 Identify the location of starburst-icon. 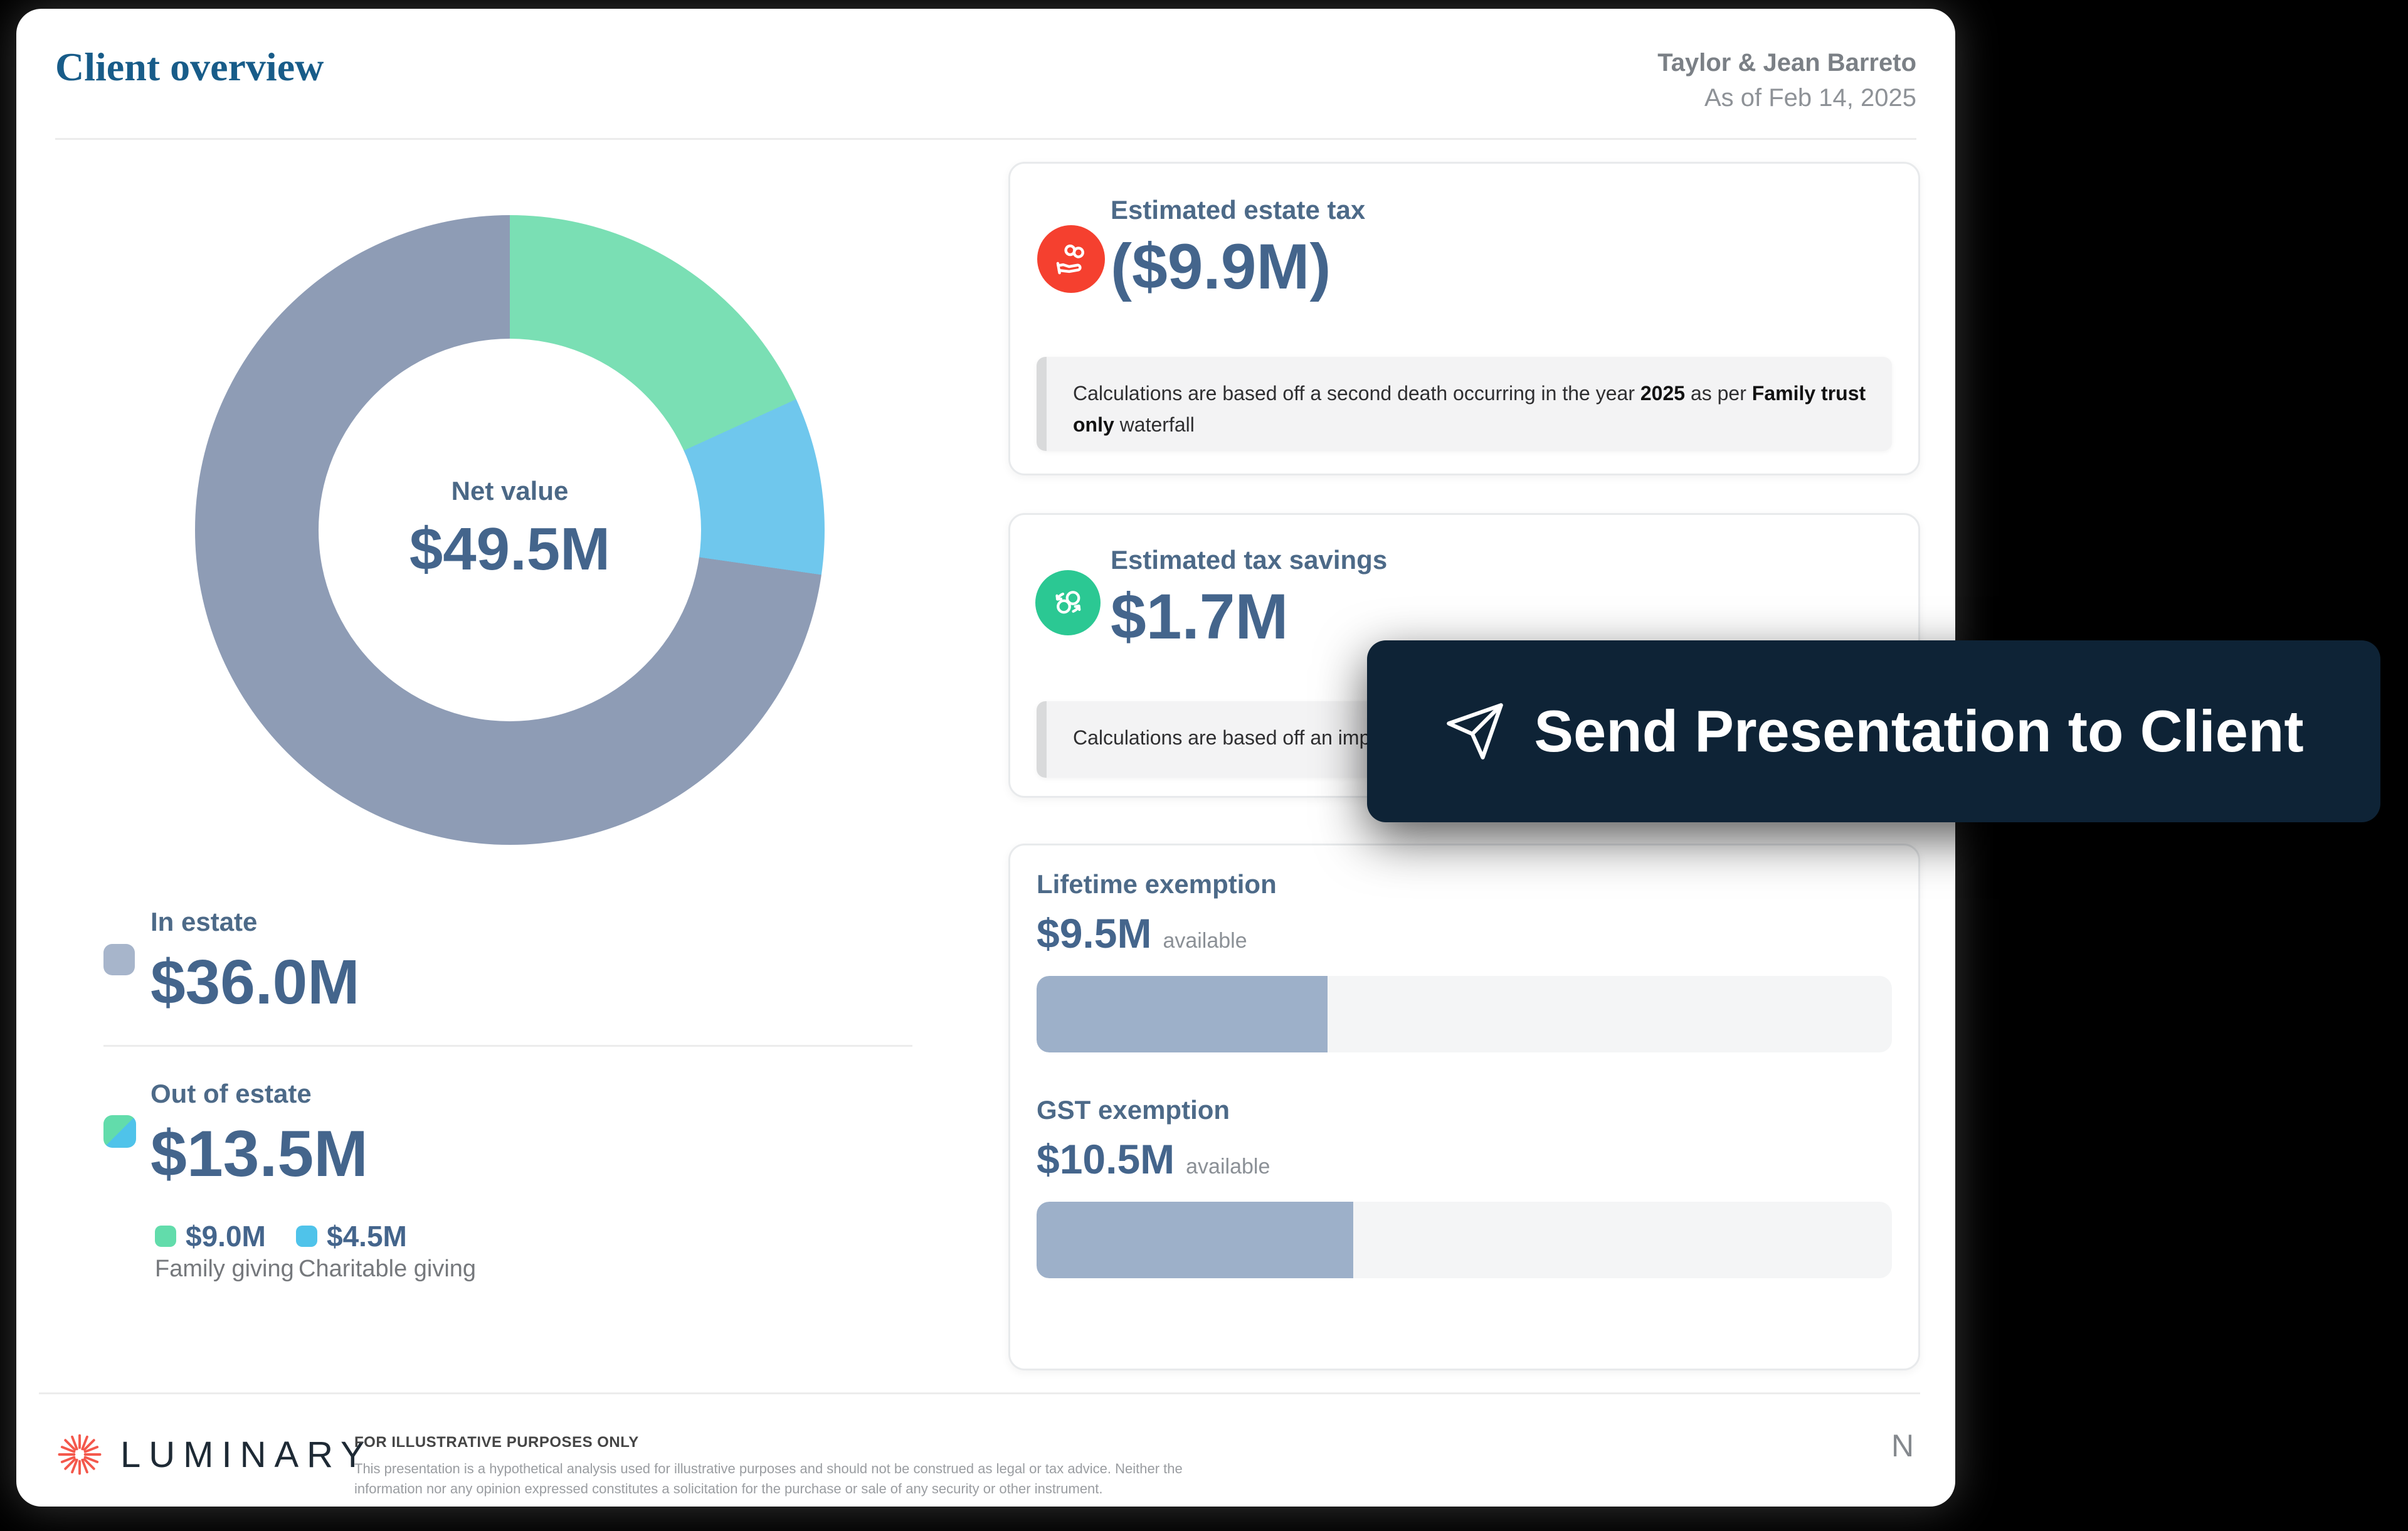
(80, 1454).